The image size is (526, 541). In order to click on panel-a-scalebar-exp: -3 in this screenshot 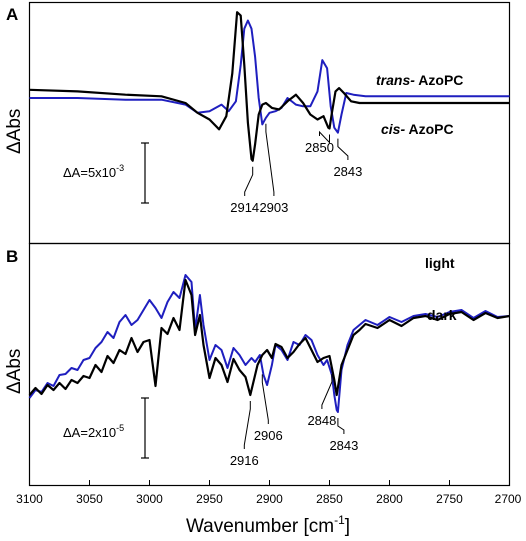, I will do `click(120, 168)`.